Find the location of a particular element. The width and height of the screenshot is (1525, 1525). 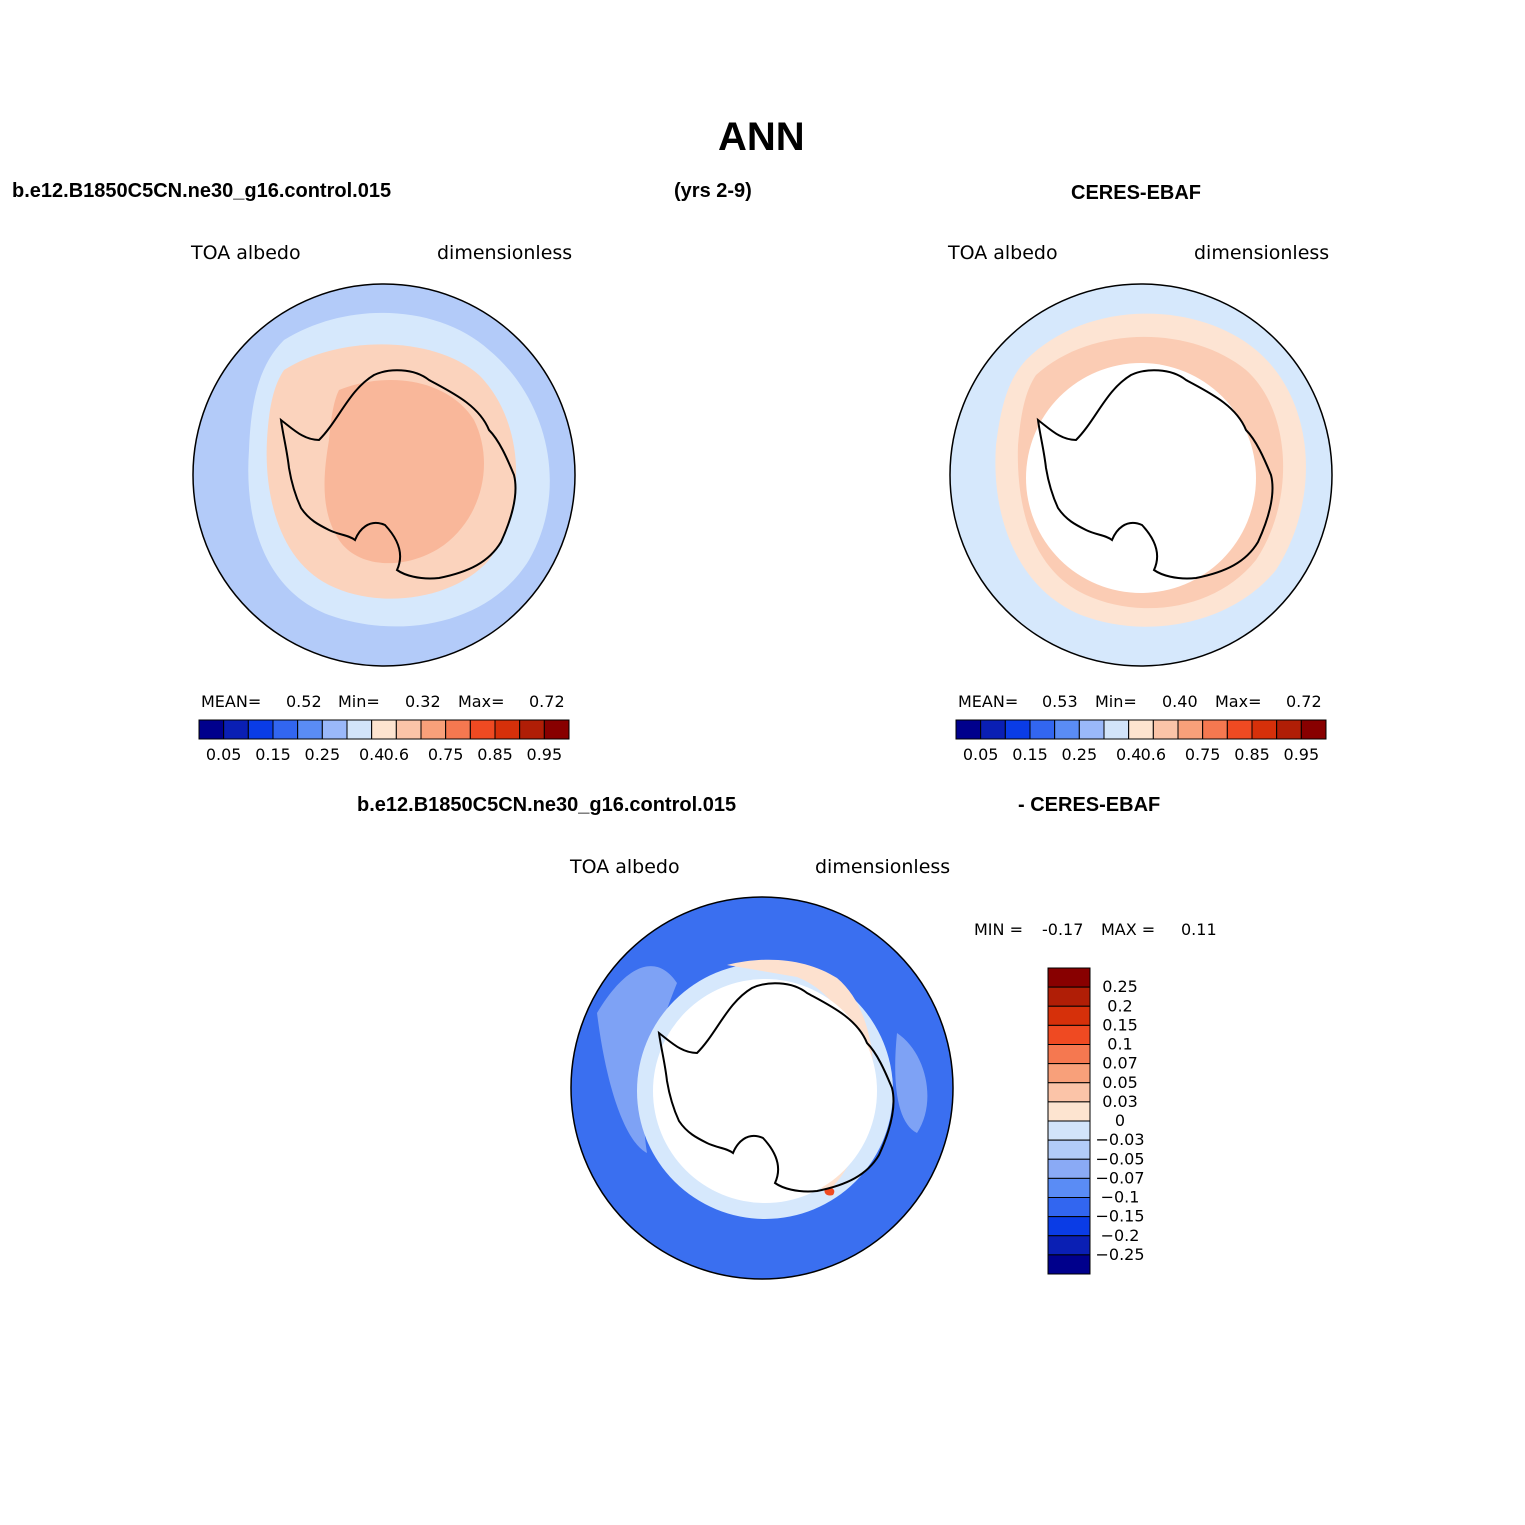

panel2-max-label: Max= is located at coordinates (1238, 701).